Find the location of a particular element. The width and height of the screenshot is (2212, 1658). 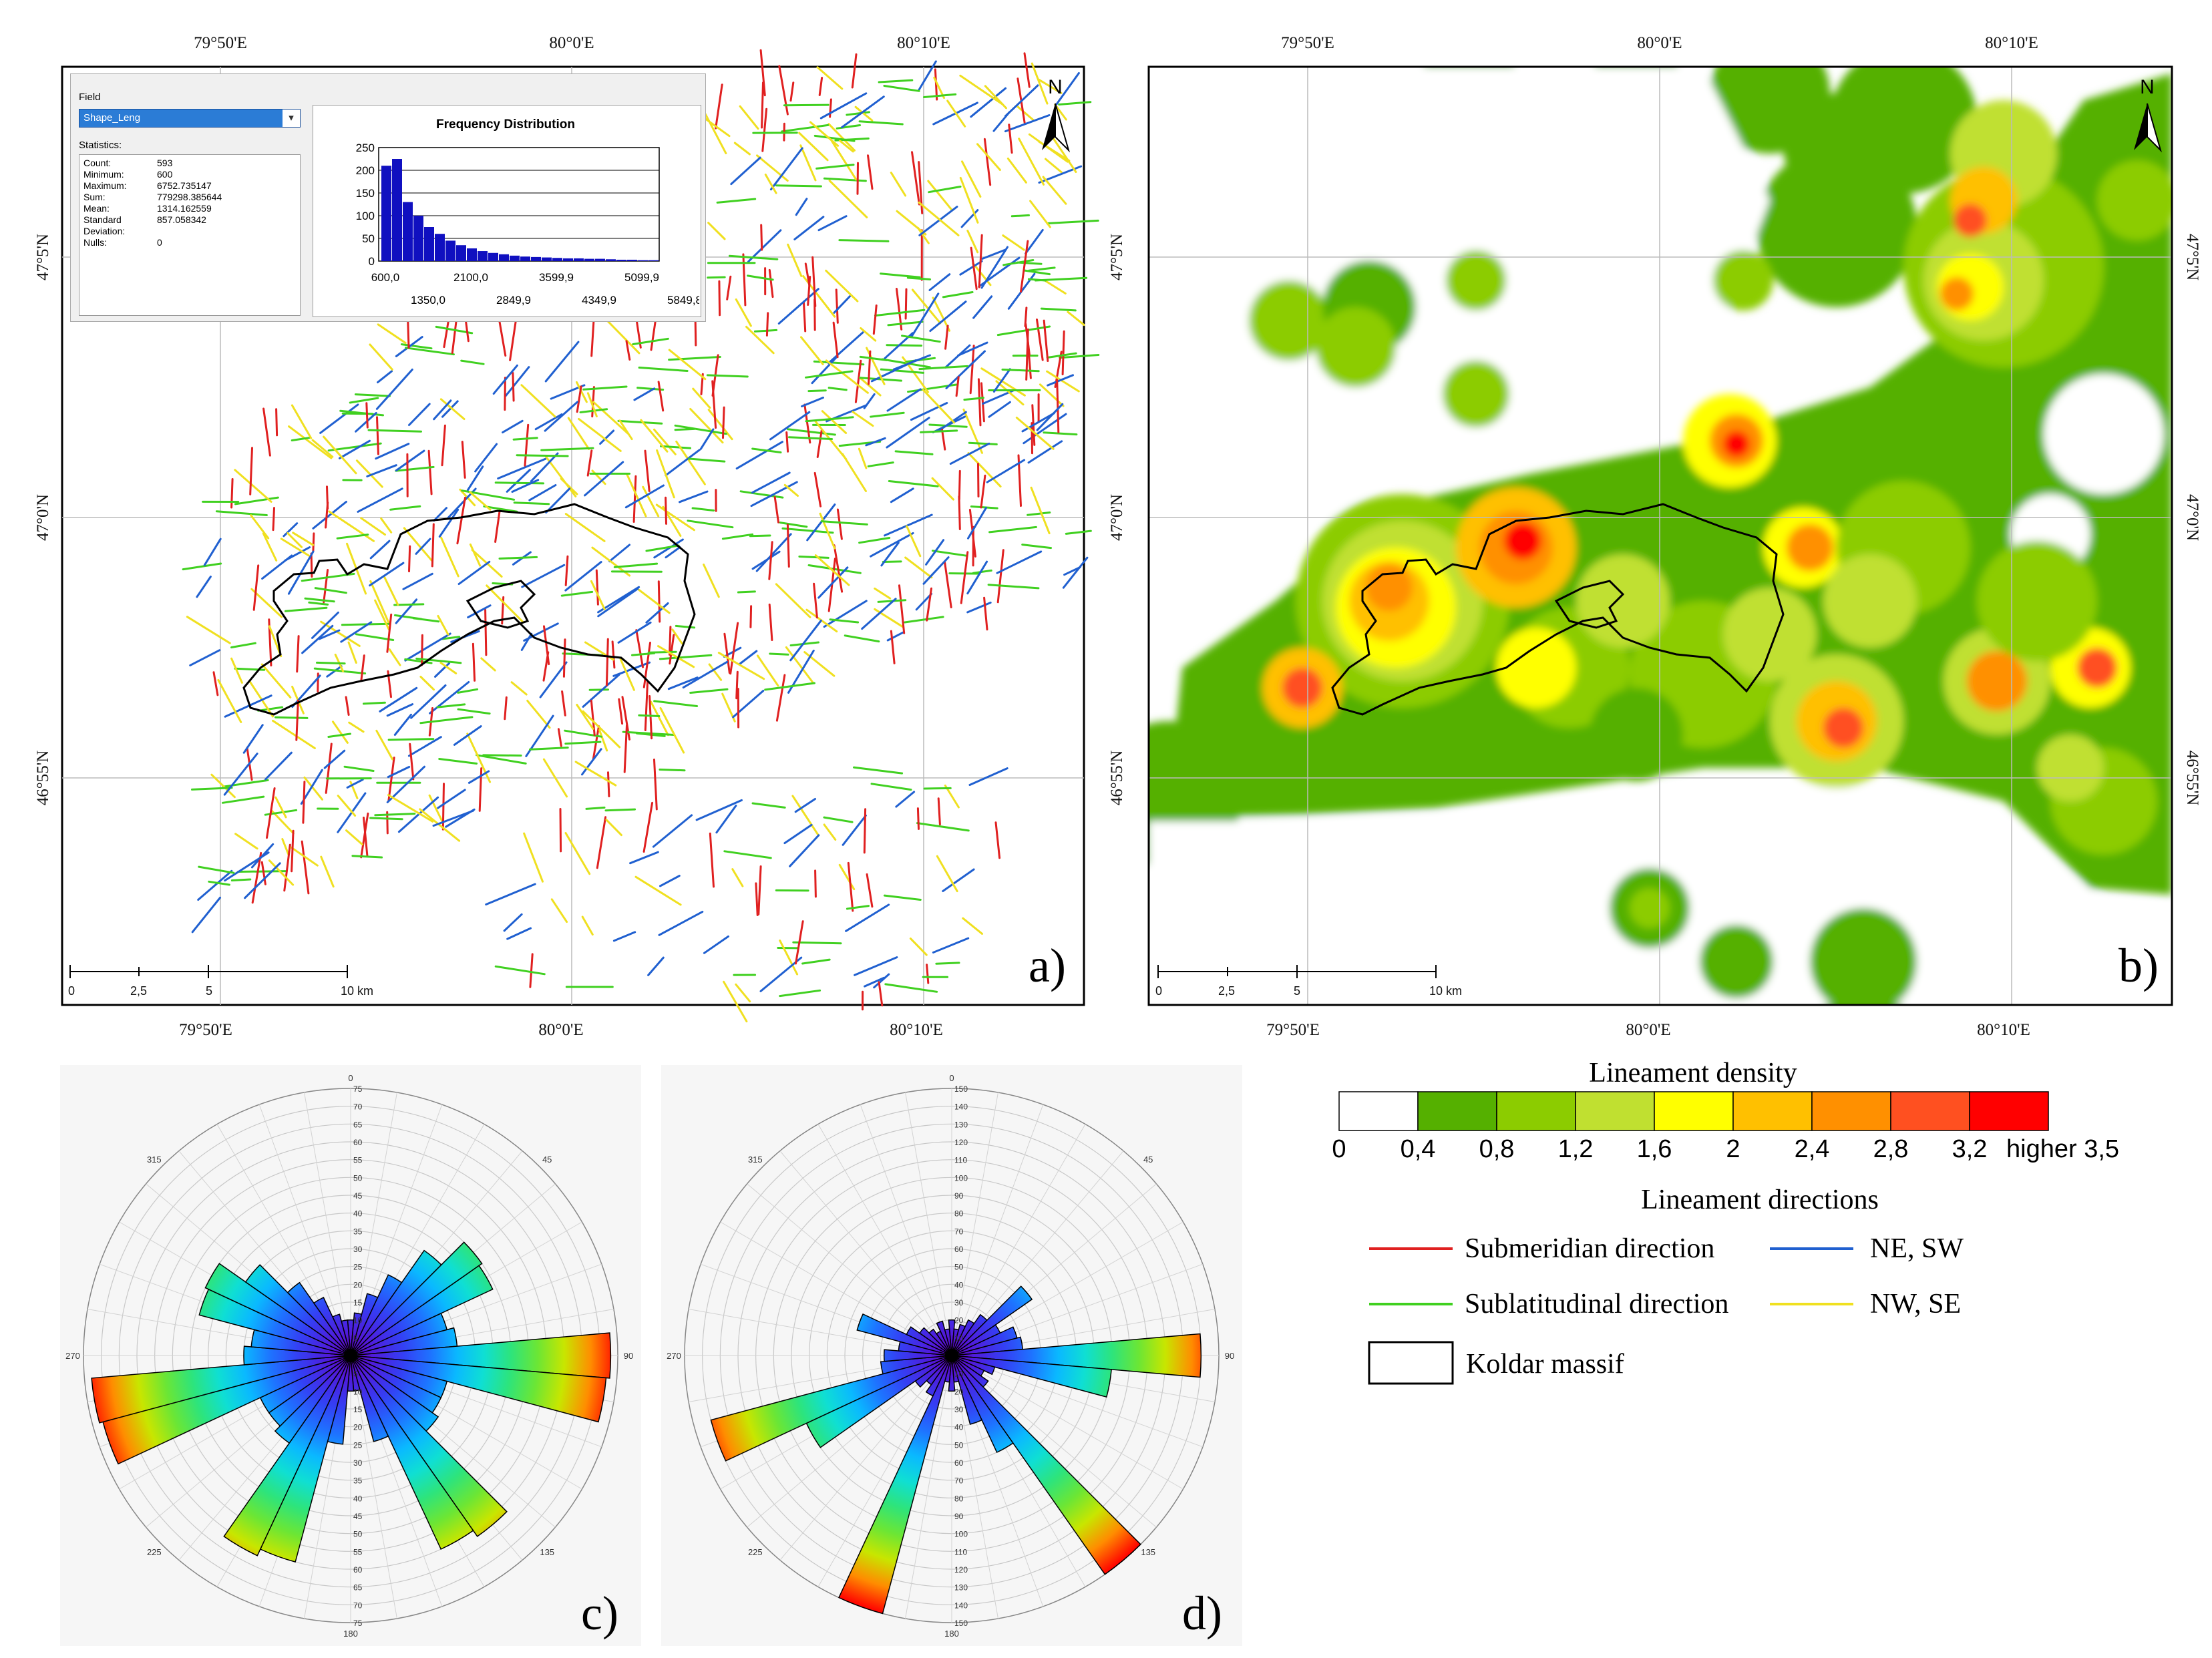

scale-bar-a: 0 2,5 5 10 km is located at coordinates (220, 982).